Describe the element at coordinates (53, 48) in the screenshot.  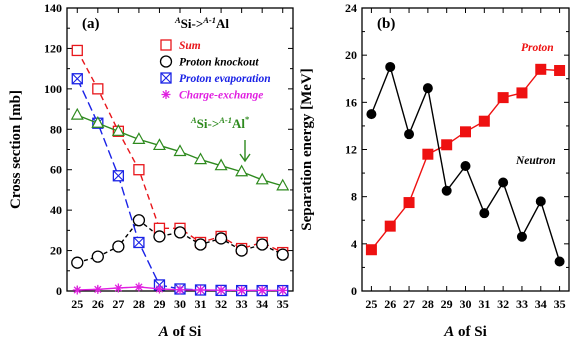
I see `y-tick-label: 120` at that location.